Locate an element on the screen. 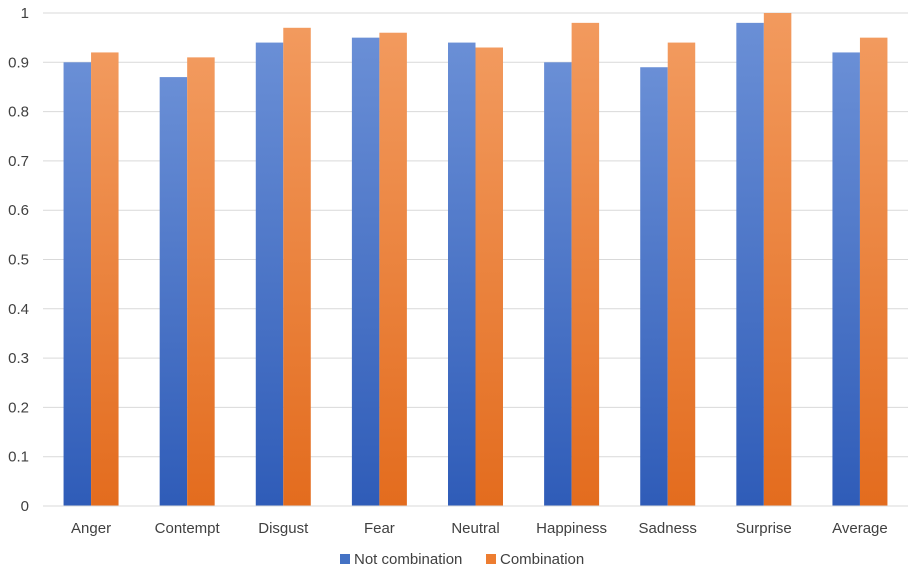  bar-combination-surprise is located at coordinates (777, 259).